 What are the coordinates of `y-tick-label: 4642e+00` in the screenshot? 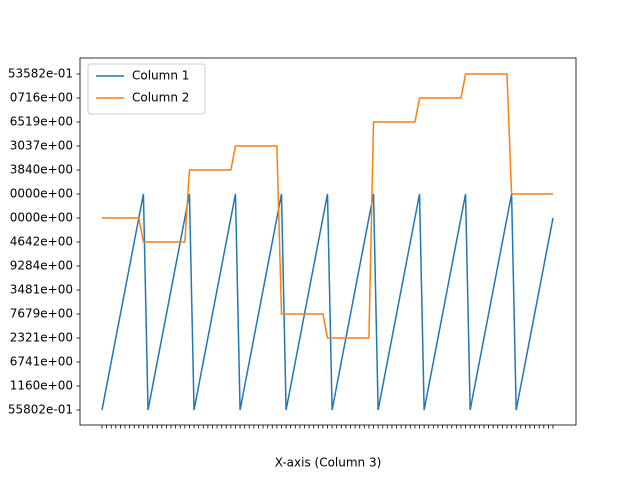 It's located at (41, 242).